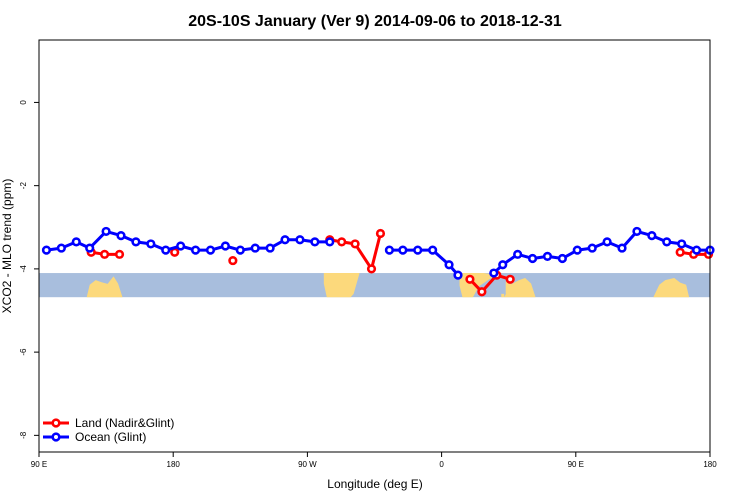  I want to click on ocean-band, so click(374, 285).